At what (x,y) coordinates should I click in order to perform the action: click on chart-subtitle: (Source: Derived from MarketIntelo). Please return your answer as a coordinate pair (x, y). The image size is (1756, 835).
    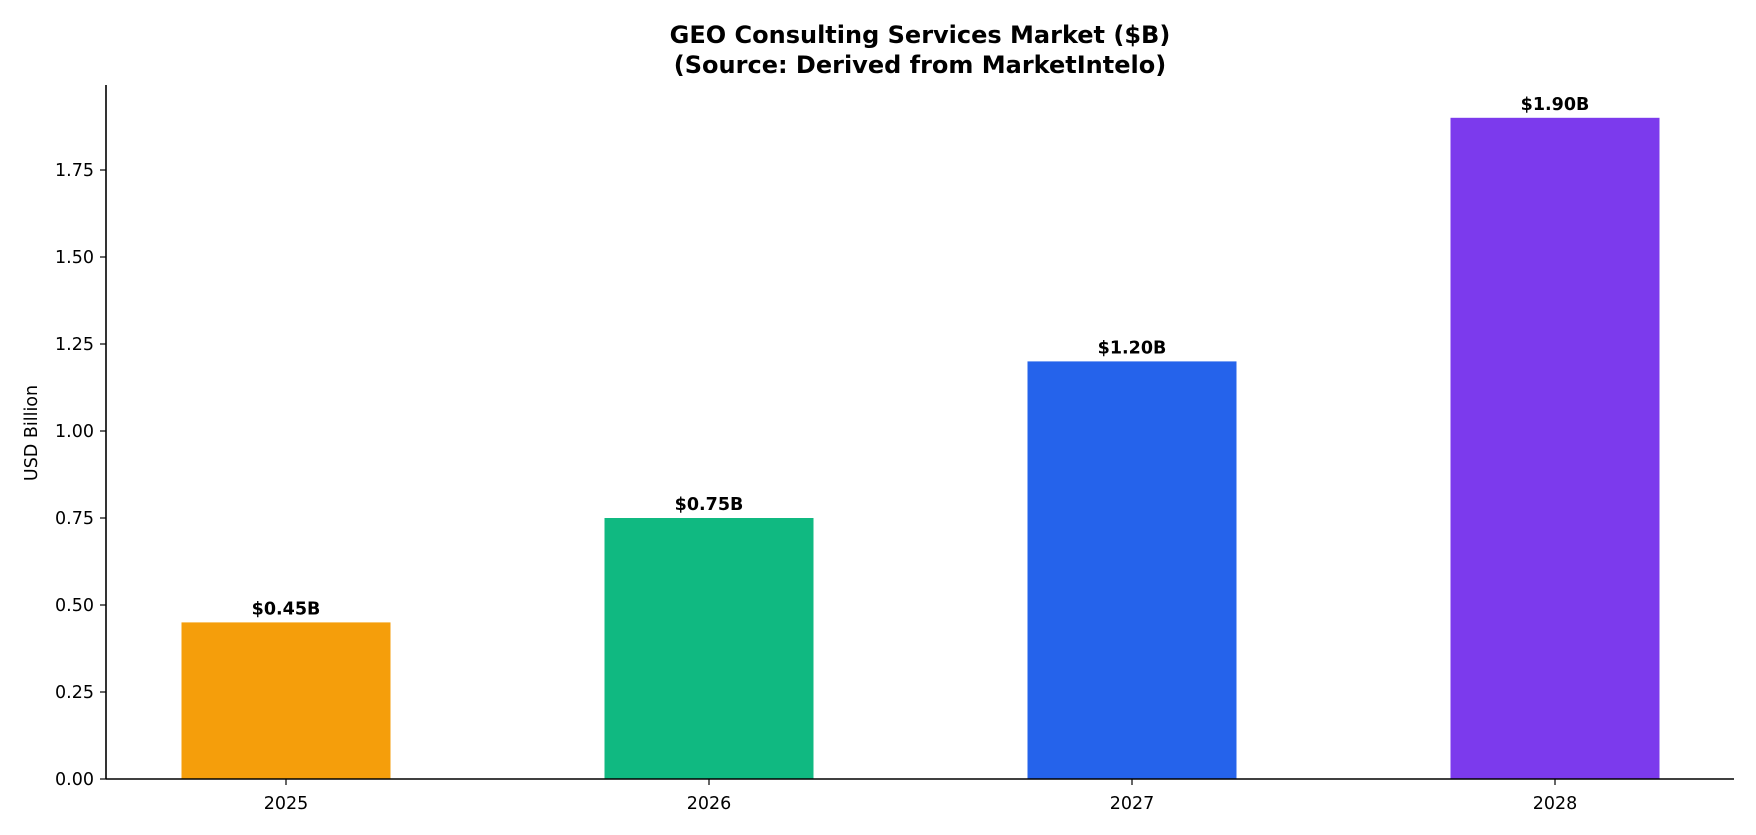
    Looking at the image, I should click on (920, 65).